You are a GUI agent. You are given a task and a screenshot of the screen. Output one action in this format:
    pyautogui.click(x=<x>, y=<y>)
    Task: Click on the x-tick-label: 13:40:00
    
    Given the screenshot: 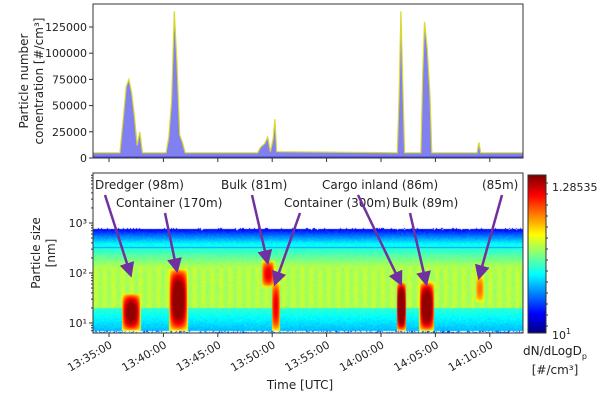 What is the action you would take?
    pyautogui.click(x=144, y=356)
    